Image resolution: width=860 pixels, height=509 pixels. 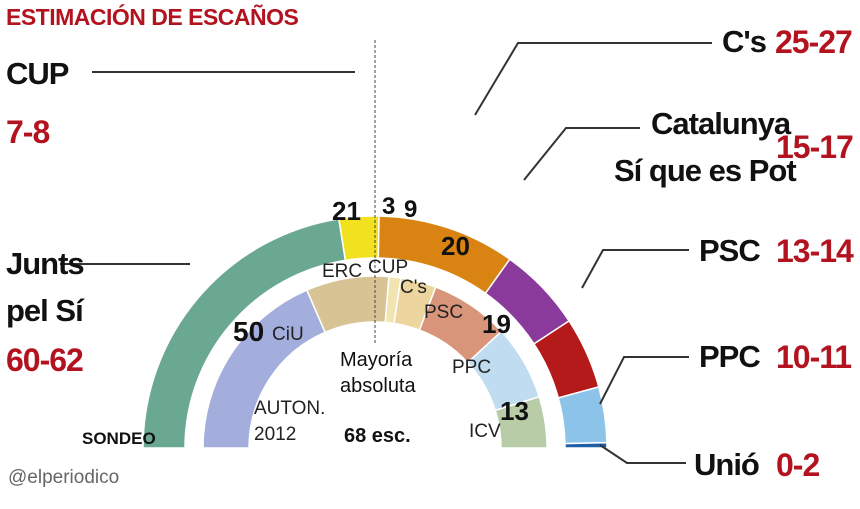 I want to click on label-unio-name: Unió, so click(x=727, y=464).